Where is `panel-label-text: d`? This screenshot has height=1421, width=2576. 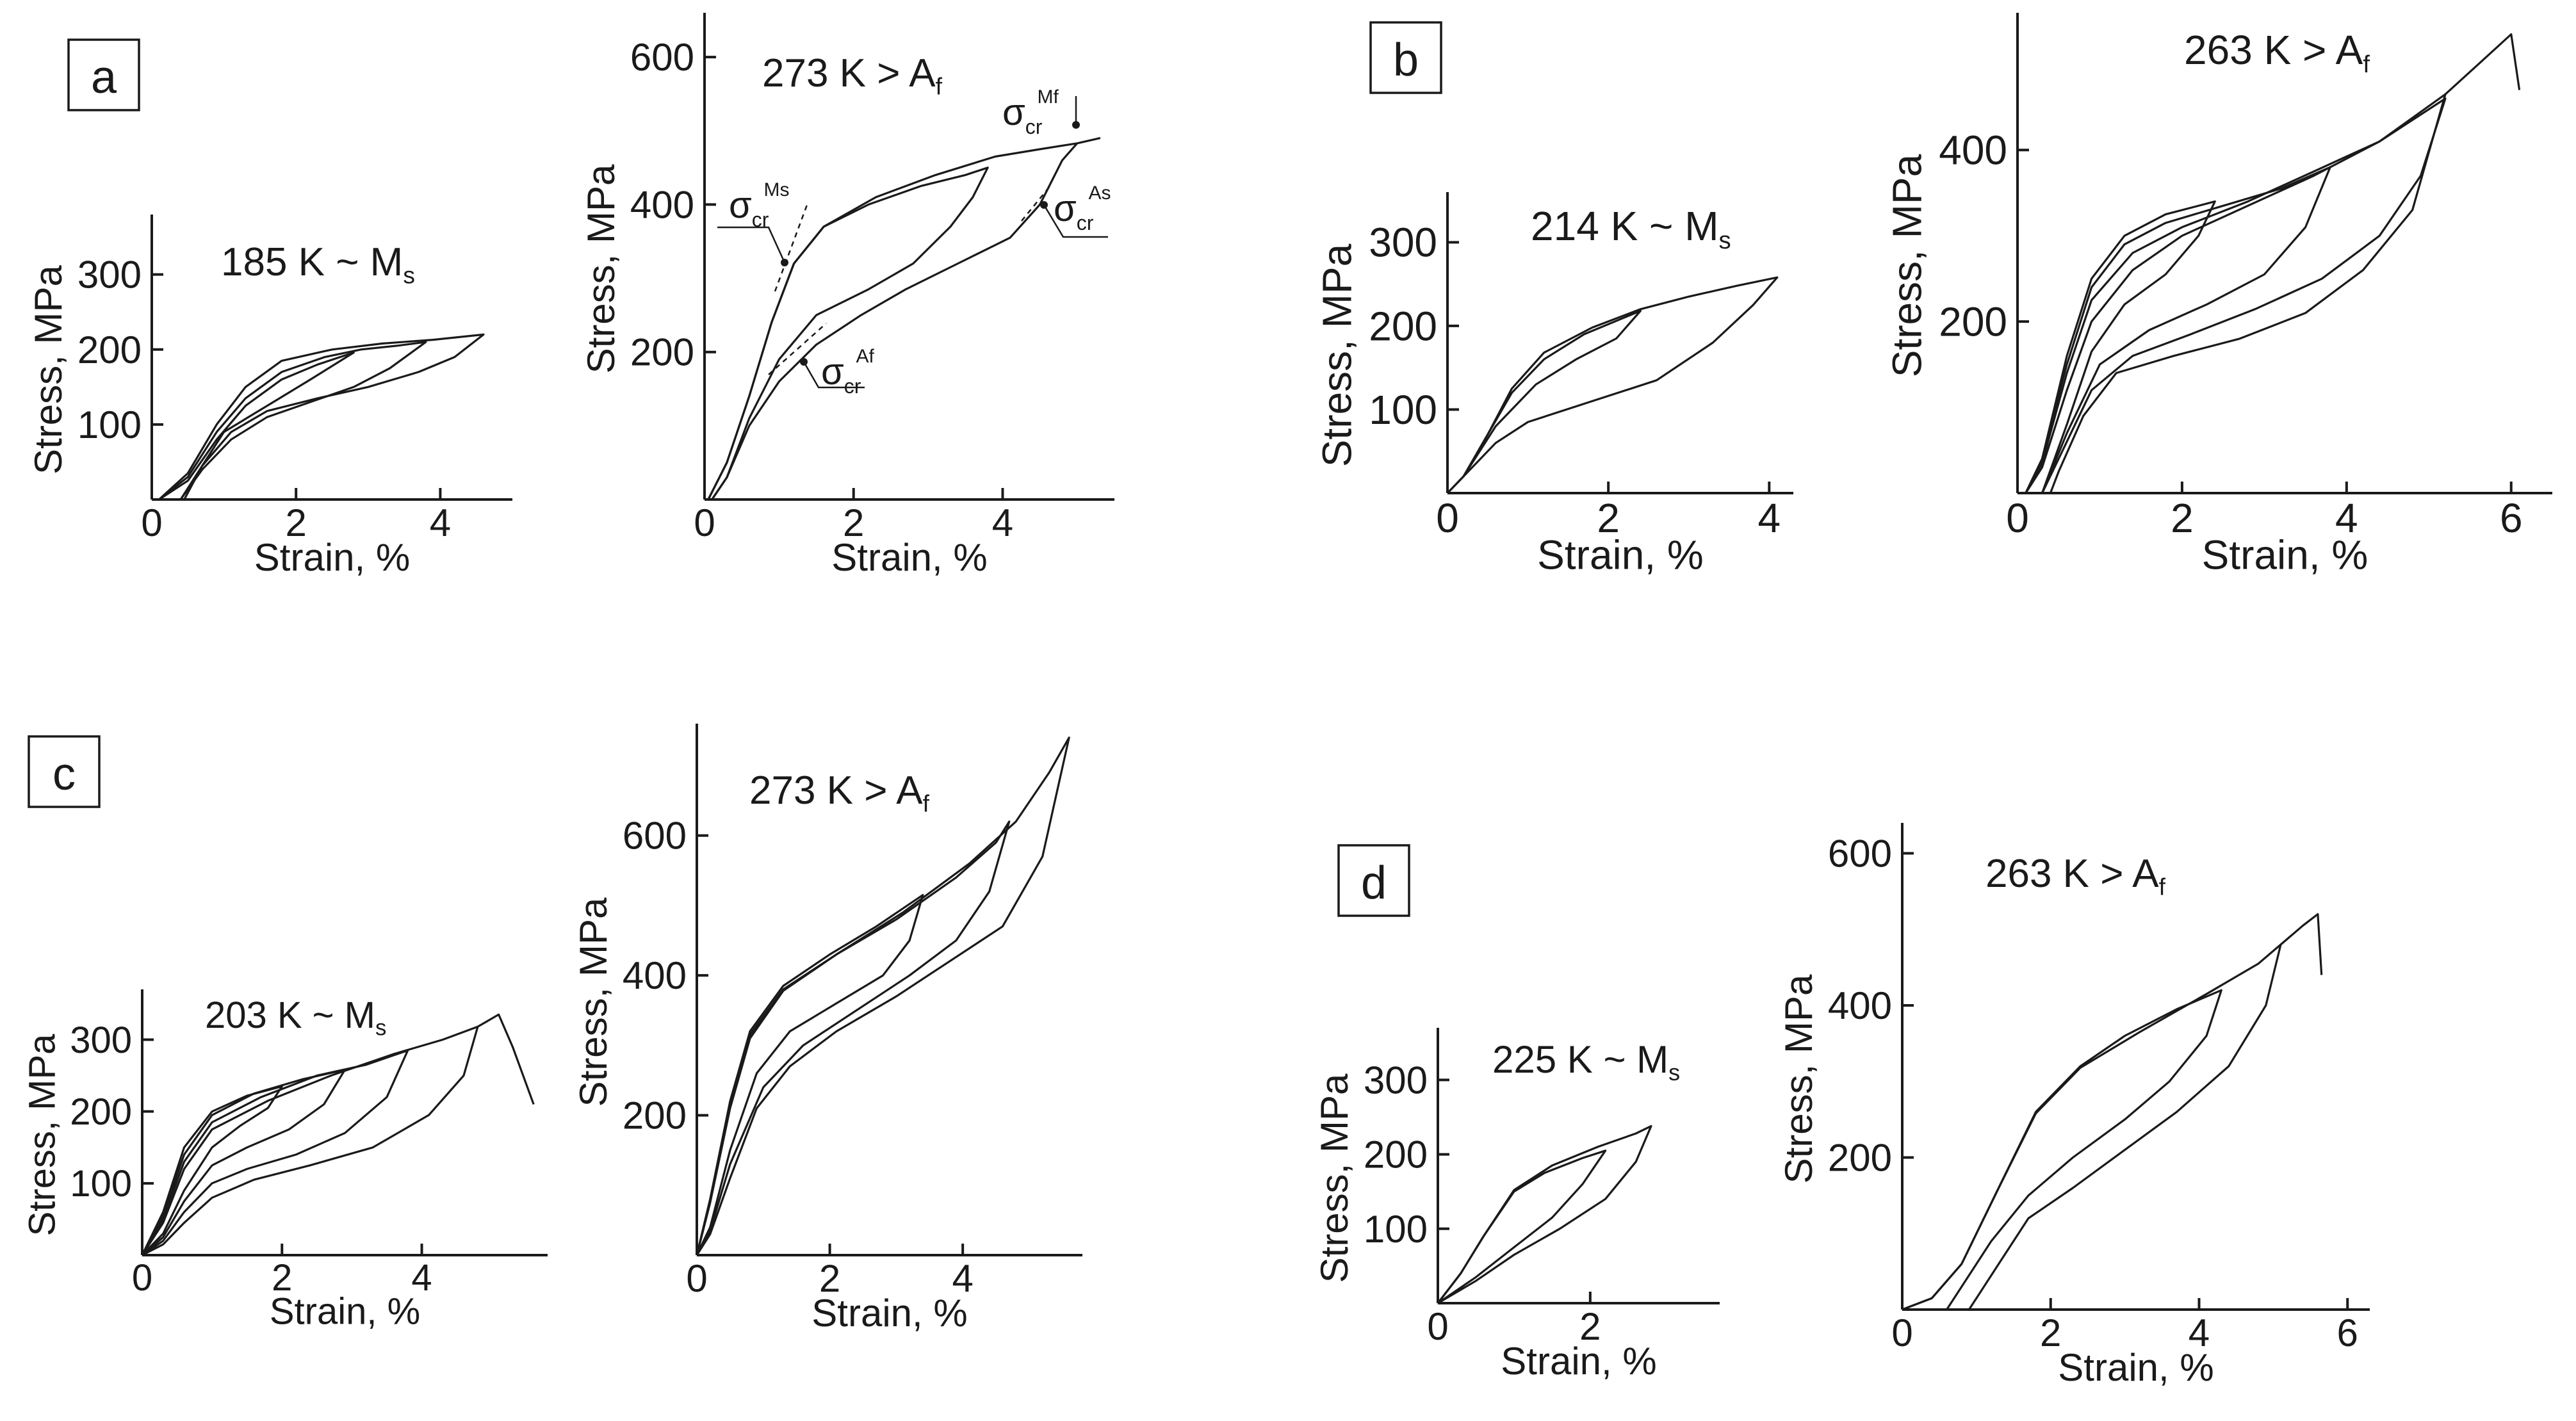
panel-label-text: d is located at coordinates (1374, 883).